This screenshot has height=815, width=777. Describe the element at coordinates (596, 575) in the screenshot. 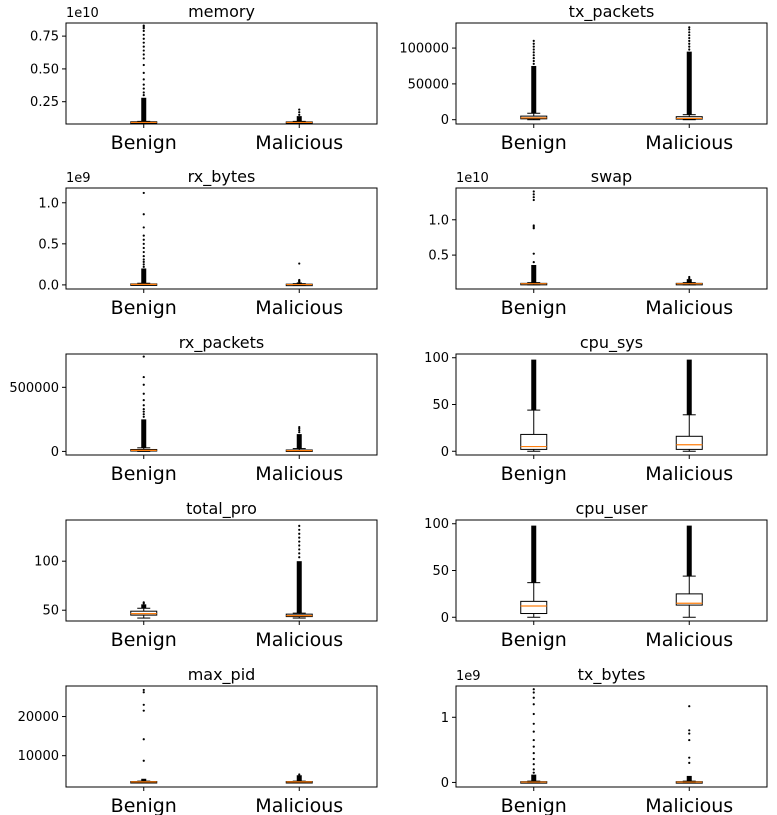

I see `subplot-cpu_user: cpu_user 0 50 100 Benign Malicious` at that location.